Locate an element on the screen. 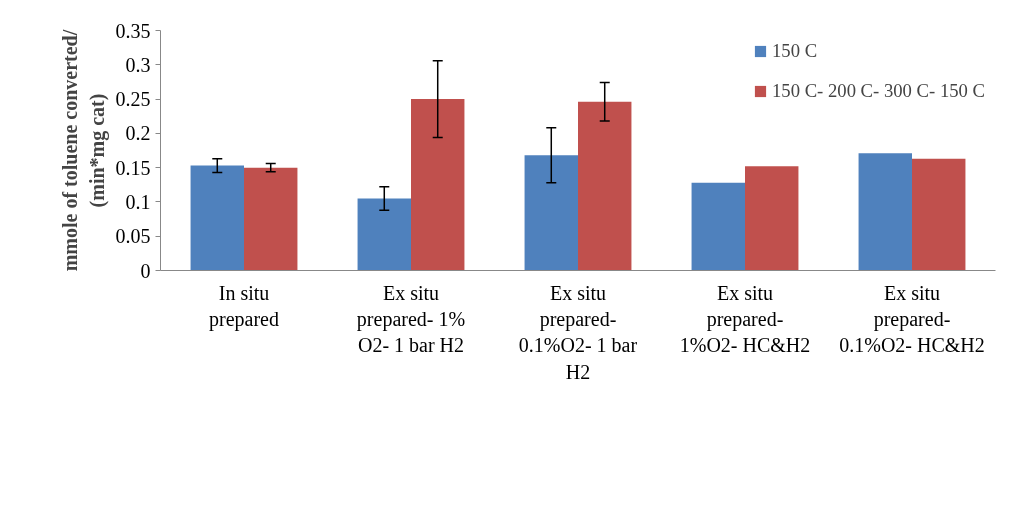 The width and height of the screenshot is (1021, 518). y-tick-label: 0.2 is located at coordinates (138, 133).